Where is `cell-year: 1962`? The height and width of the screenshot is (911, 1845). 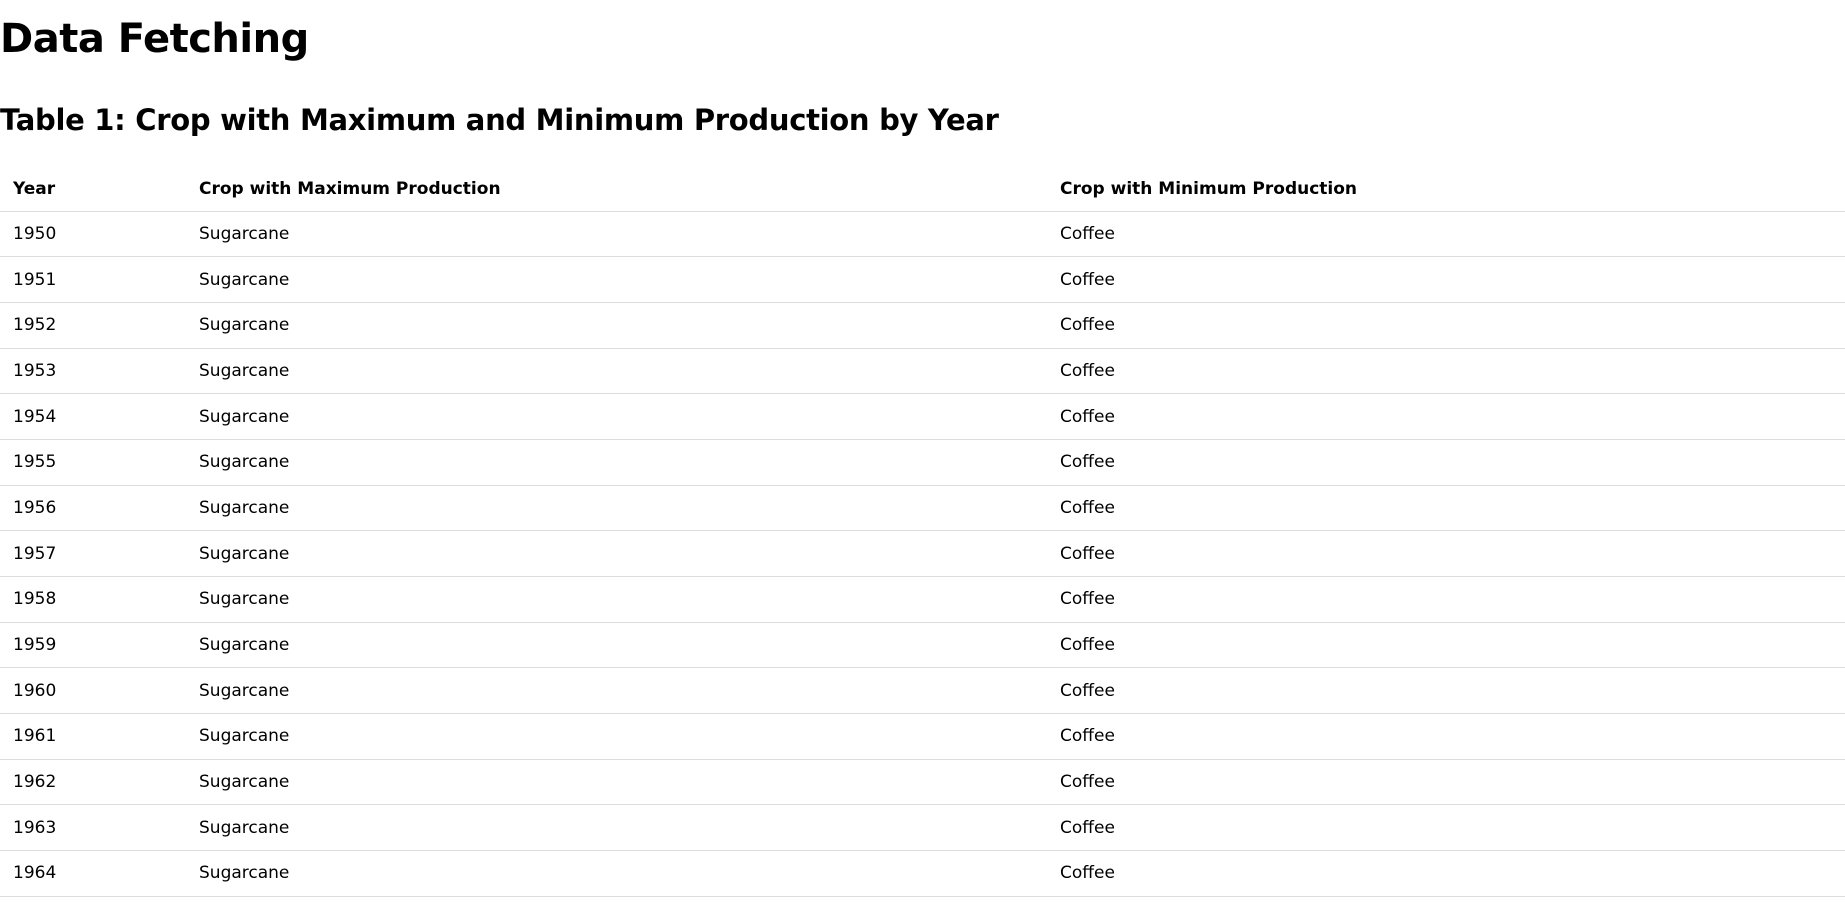
cell-year: 1962 is located at coordinates (93, 782).